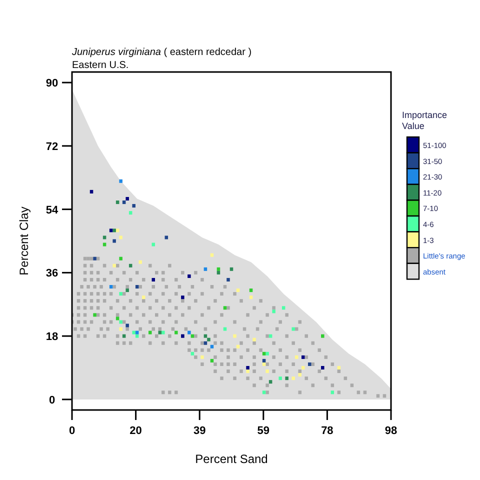  I want to click on chart-title: Juniperus virginiana ( eastern redcedar ), so click(161, 52).